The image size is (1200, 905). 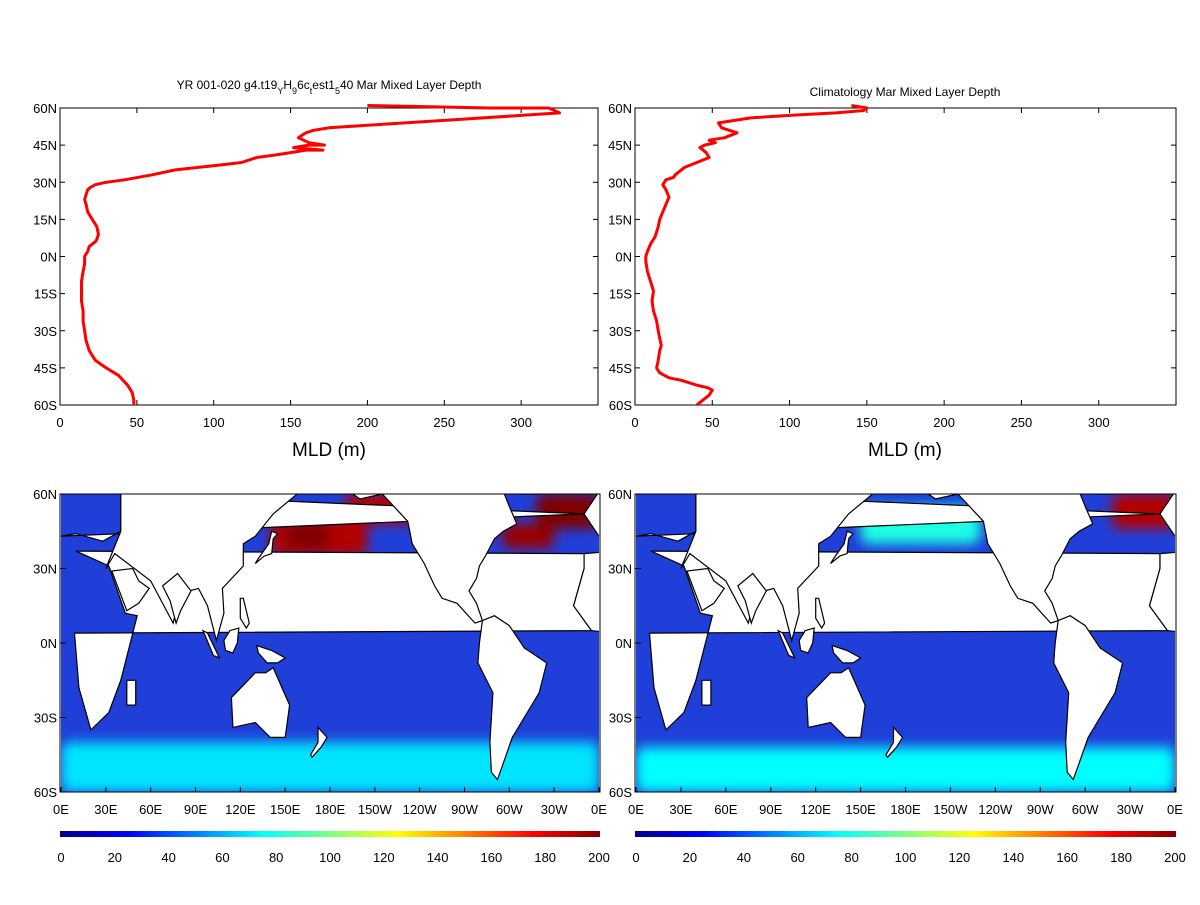 I want to click on colorbar-tick-label: 160, so click(x=492, y=857).